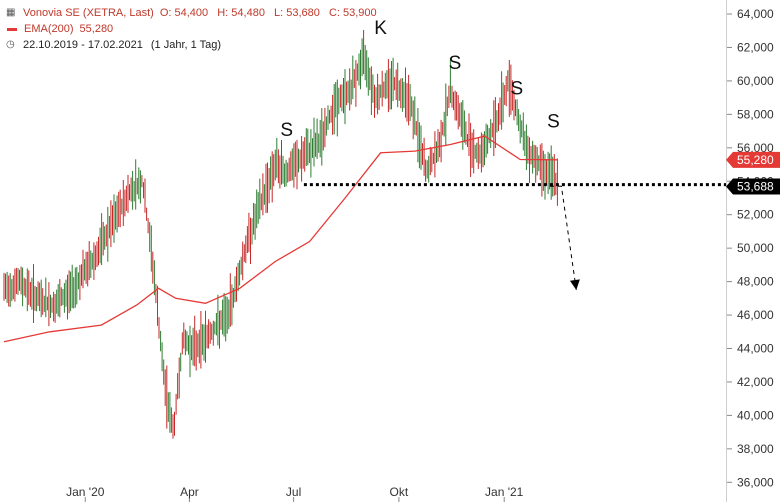 This screenshot has width=780, height=502. I want to click on y-tick-label: 46,000, so click(755, 315).